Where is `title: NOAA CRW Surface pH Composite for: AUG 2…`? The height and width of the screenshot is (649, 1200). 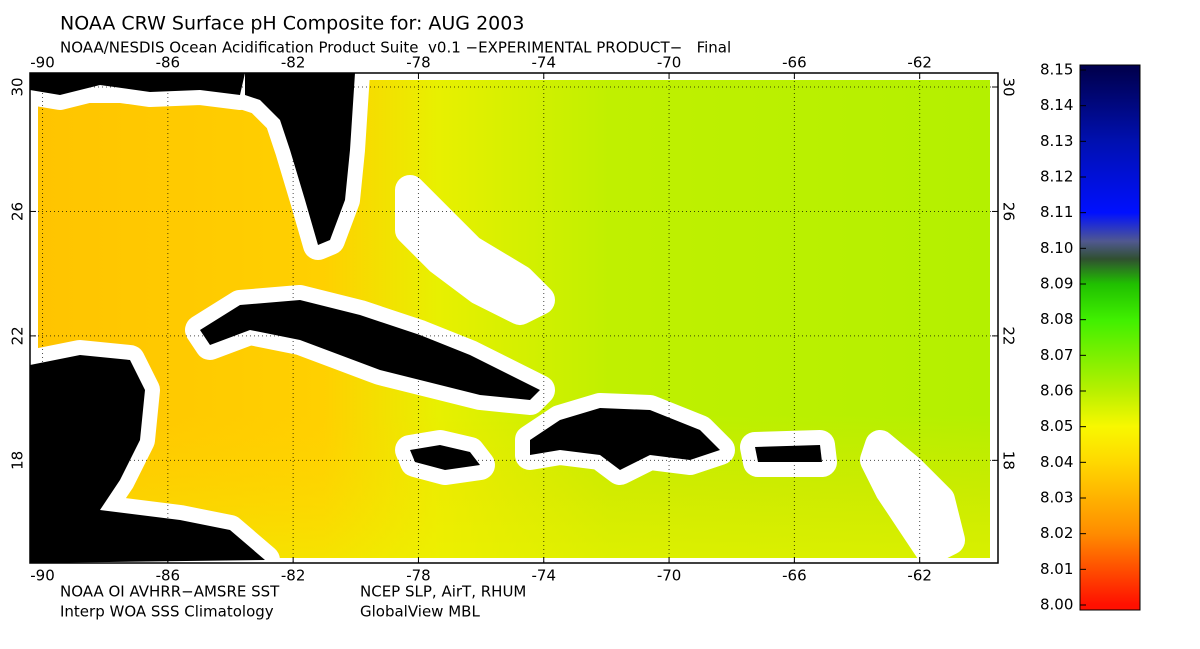
title: NOAA CRW Surface pH Composite for: AUG 2… is located at coordinates (292, 24).